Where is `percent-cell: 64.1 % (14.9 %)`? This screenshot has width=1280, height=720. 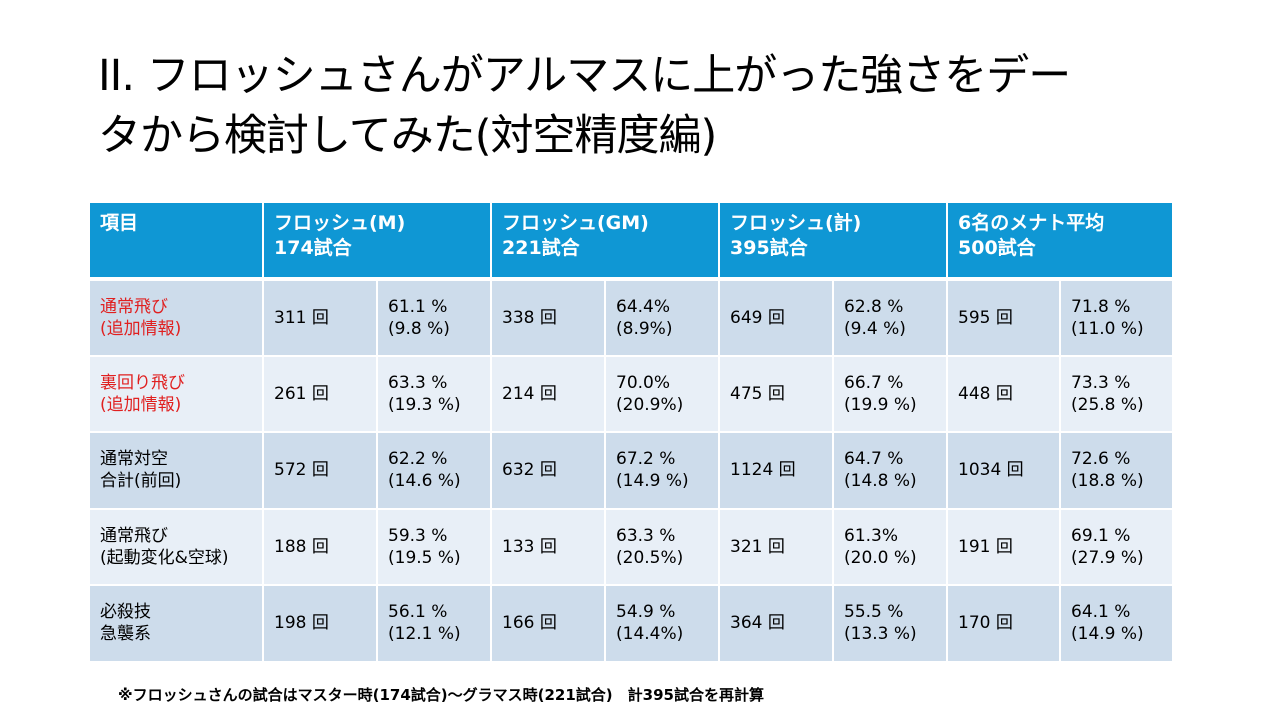
percent-cell: 64.1 % (14.9 %) is located at coordinates (1116, 623).